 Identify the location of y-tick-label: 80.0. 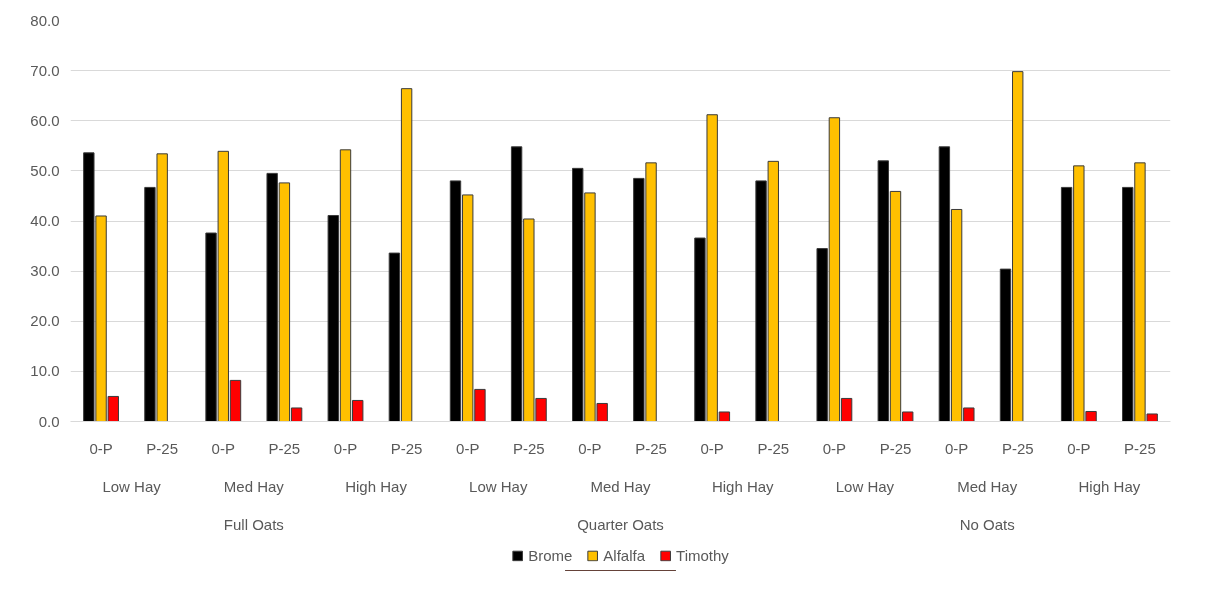
(45, 20).